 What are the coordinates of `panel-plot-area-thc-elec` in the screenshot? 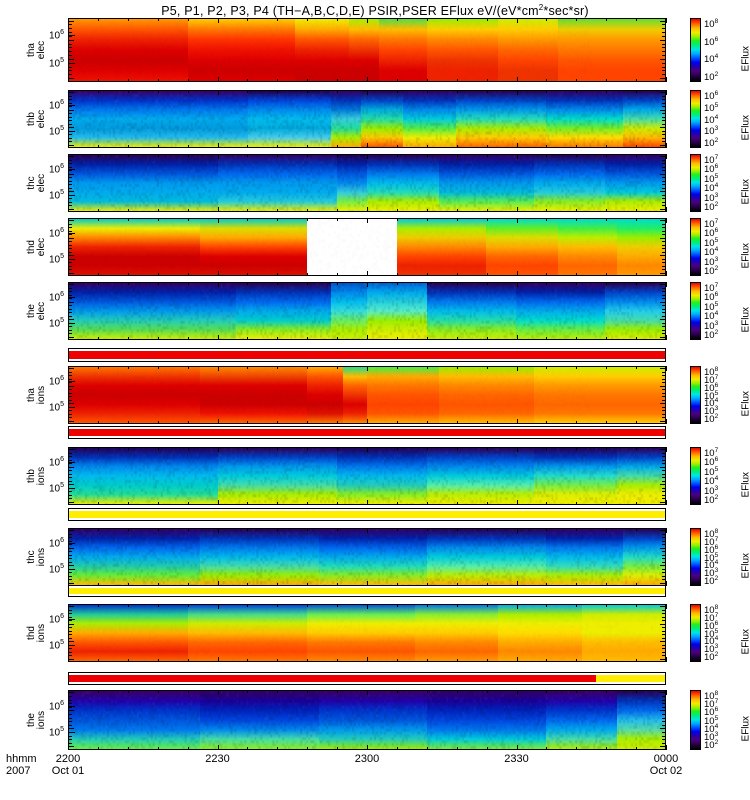 It's located at (367, 183).